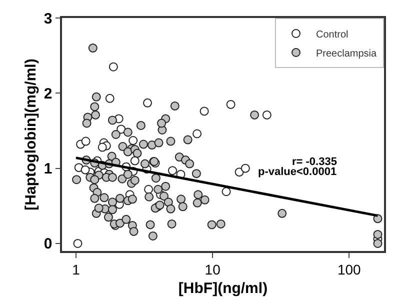 Image resolution: width=400 pixels, height=304 pixels. What do you see at coordinates (349, 270) in the screenshot?
I see `x-tick-label: 100` at bounding box center [349, 270].